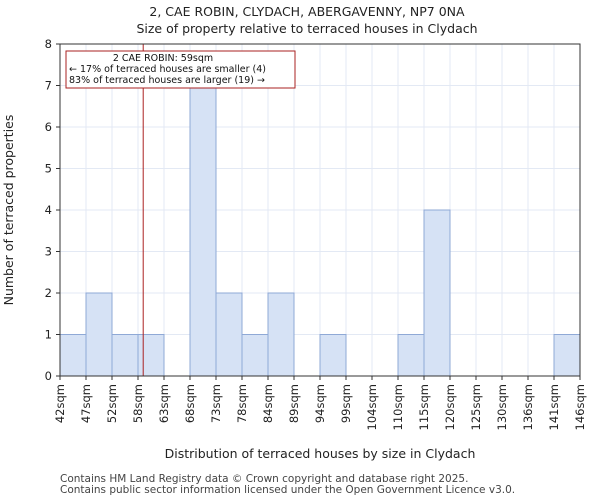 The height and width of the screenshot is (500, 600). I want to click on bar-94sqm, so click(333, 355).